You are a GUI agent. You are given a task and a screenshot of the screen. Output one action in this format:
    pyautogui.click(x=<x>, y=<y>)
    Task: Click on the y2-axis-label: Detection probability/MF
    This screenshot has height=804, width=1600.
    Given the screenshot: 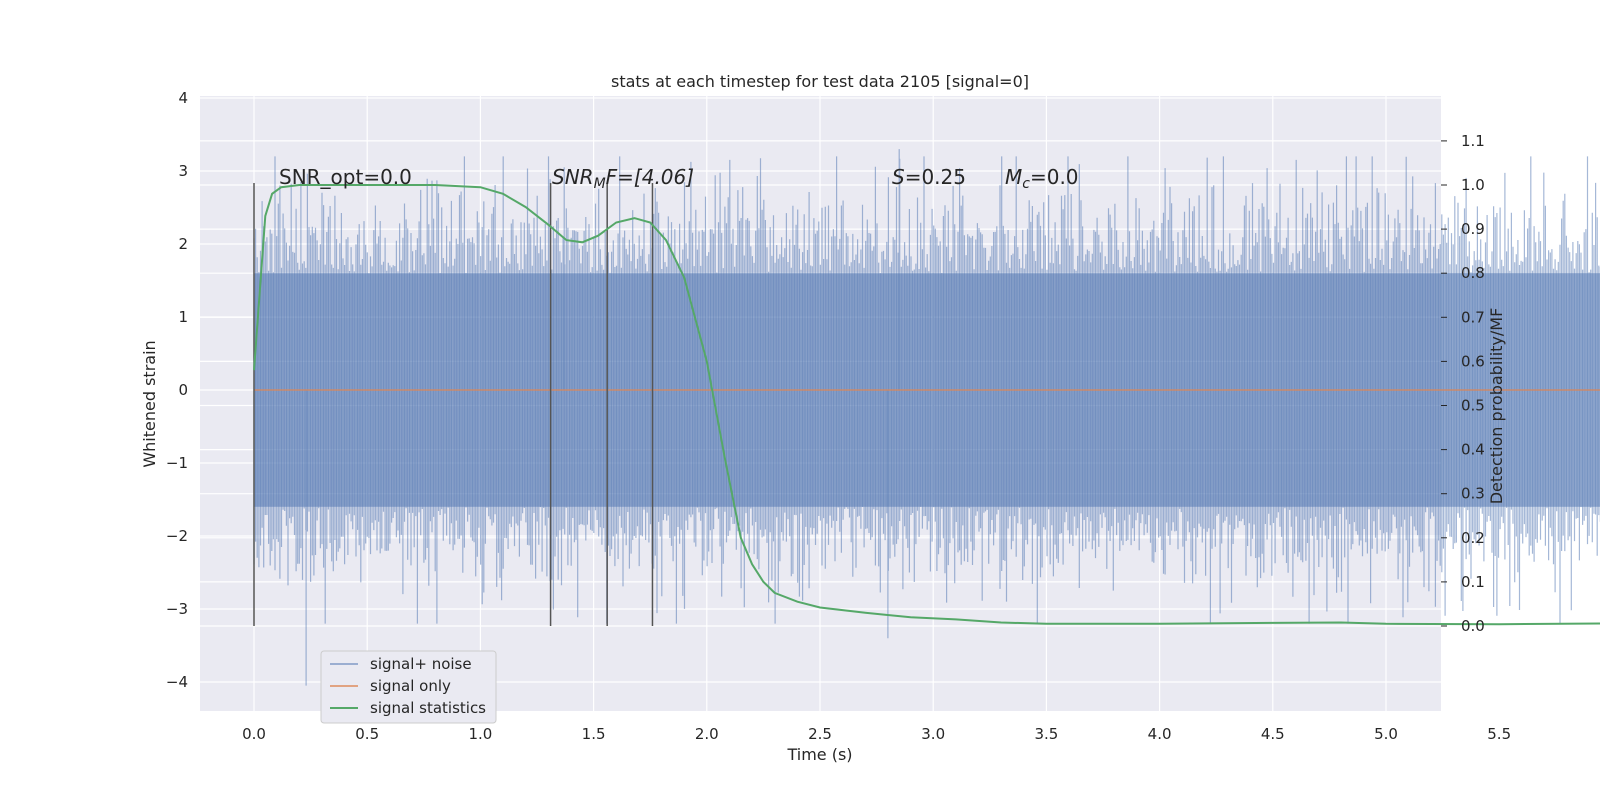 What is the action you would take?
    pyautogui.click(x=1496, y=406)
    